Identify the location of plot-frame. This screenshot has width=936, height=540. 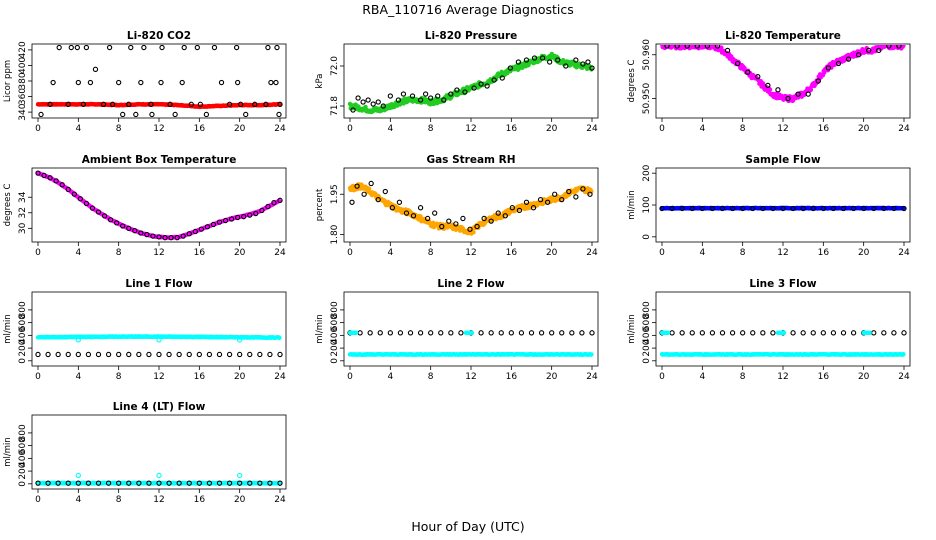
(159, 205).